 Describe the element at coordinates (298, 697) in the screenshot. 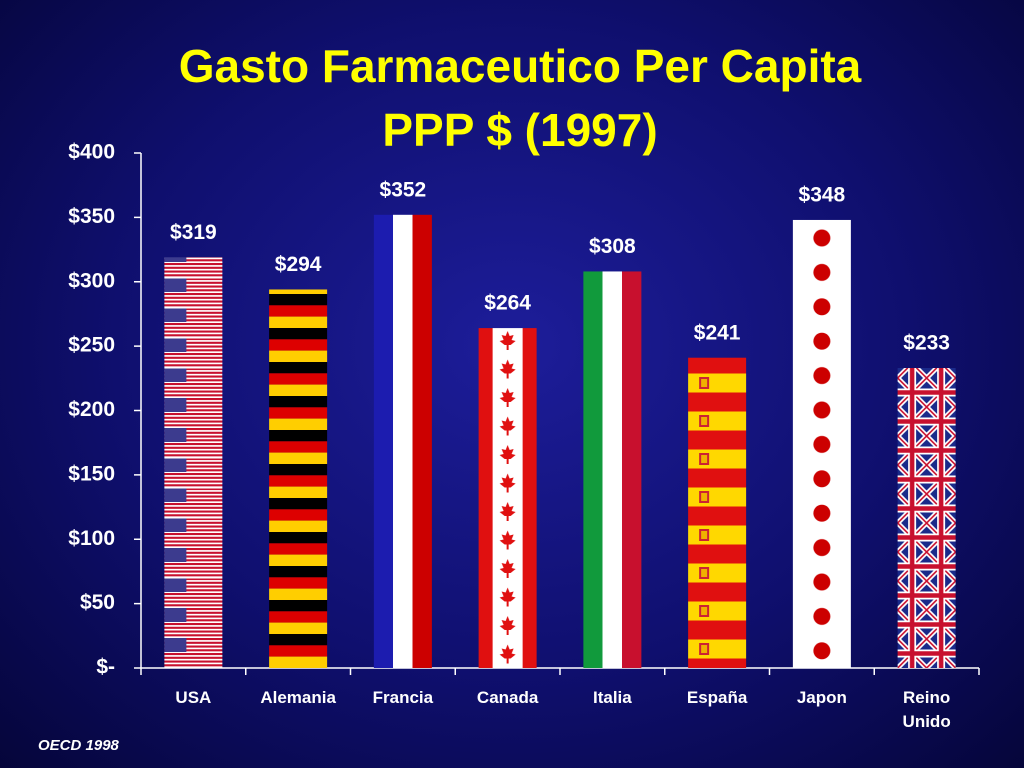

I see `x-tick-label: Alemania` at that location.